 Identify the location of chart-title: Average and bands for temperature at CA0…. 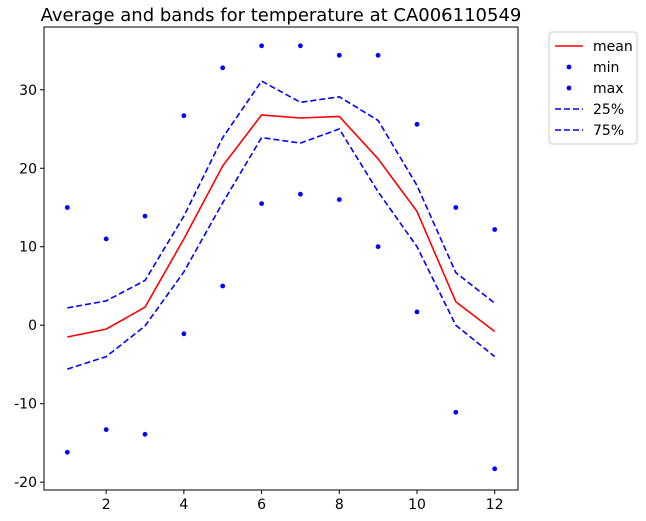
(281, 15).